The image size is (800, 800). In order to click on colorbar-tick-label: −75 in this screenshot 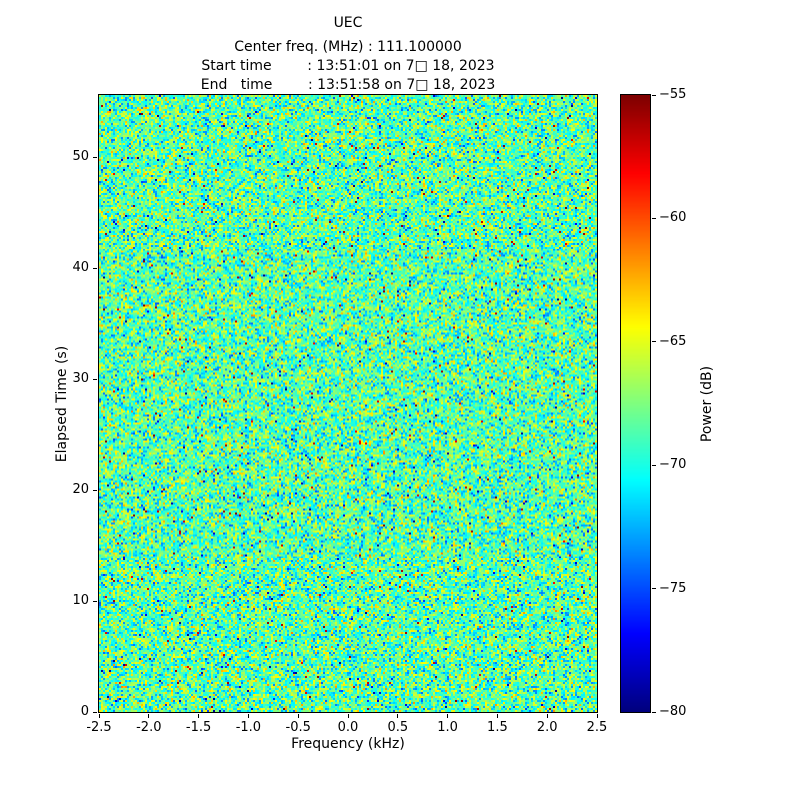, I will do `click(673, 588)`.